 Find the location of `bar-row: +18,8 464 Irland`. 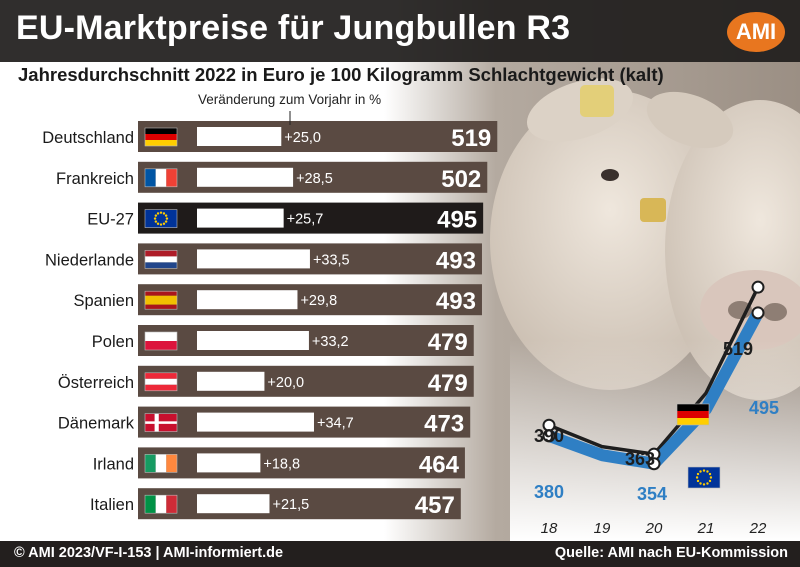

bar-row: +18,8 464 Irland is located at coordinates (279, 463).